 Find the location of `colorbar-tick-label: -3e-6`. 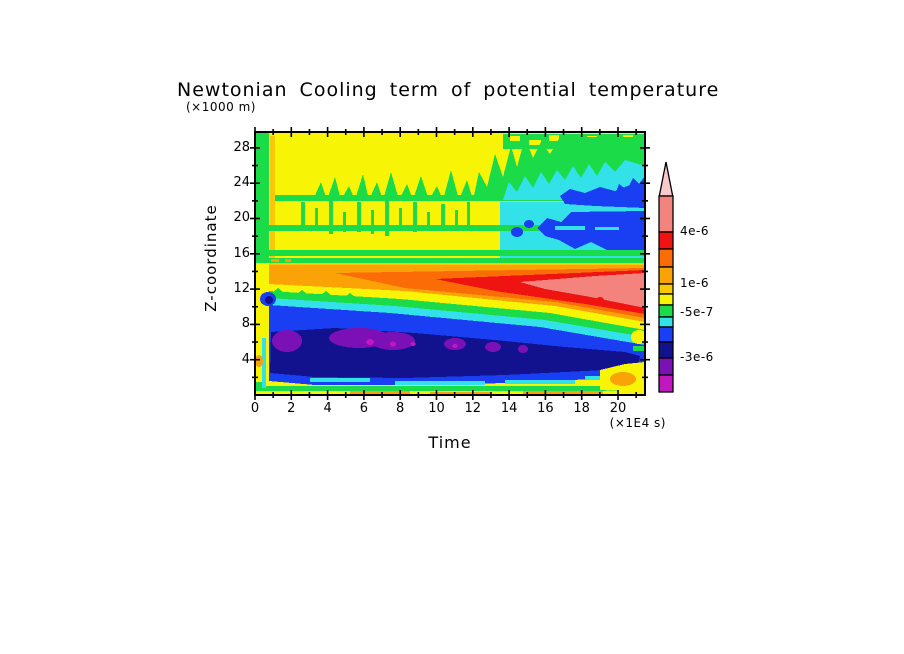

colorbar-tick-label: -3e-6 is located at coordinates (697, 357).